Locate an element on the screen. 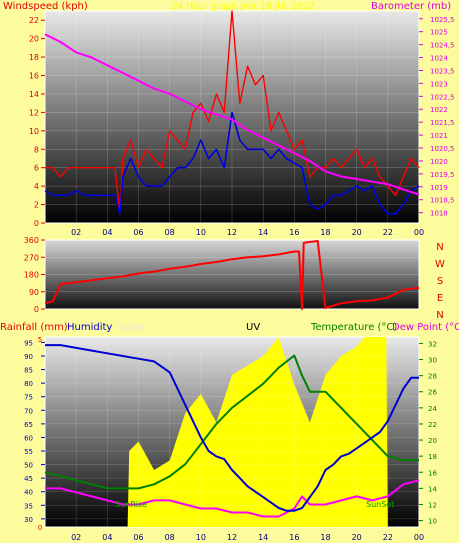 Image resolution: width=459 pixels, height=543 pixels. compass-label: N is located at coordinates (439, 315).